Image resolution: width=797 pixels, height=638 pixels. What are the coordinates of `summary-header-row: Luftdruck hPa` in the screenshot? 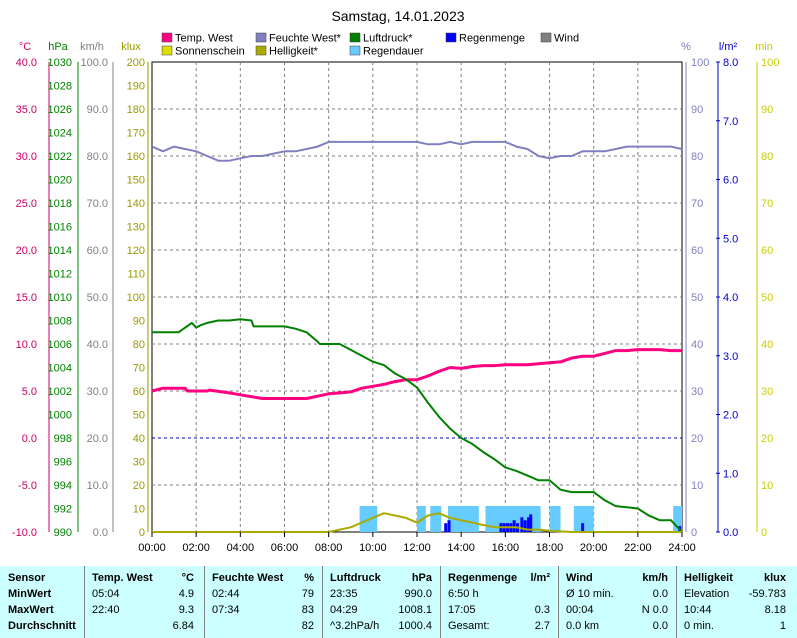 It's located at (382, 578).